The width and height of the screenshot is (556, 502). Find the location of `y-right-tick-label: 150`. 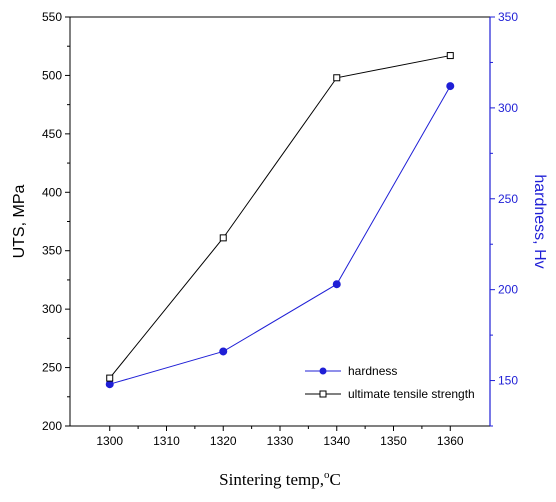

y-right-tick-label: 150 is located at coordinates (508, 381).